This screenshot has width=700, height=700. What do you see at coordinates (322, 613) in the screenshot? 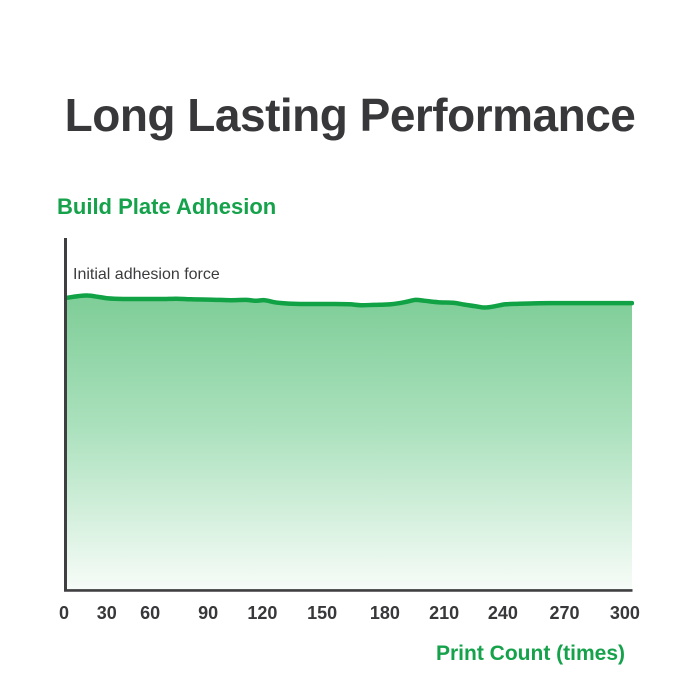
I see `x-tick-label: 150` at bounding box center [322, 613].